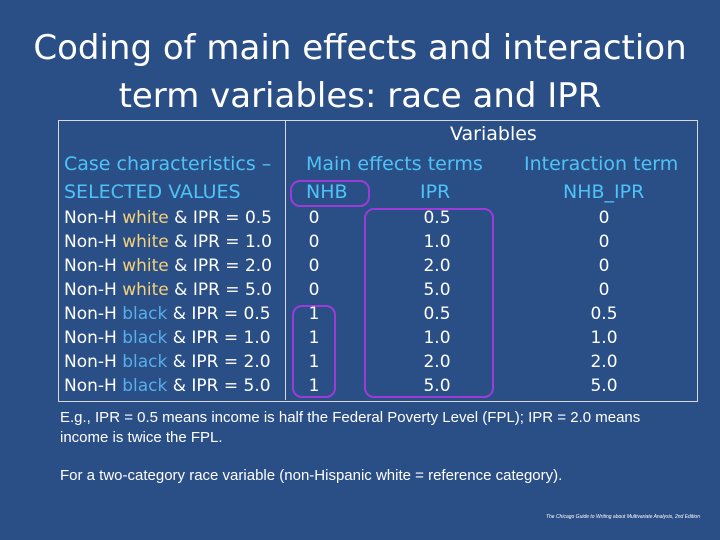  I want to click on title-line-2: term variables: race and IPR, so click(360, 96).